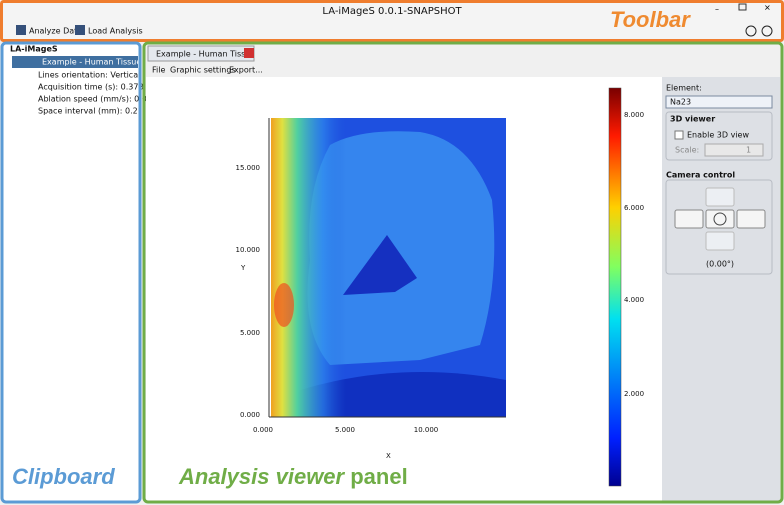 The image size is (784, 505). I want to click on toolbar-button: Analyze Data, so click(55, 31).